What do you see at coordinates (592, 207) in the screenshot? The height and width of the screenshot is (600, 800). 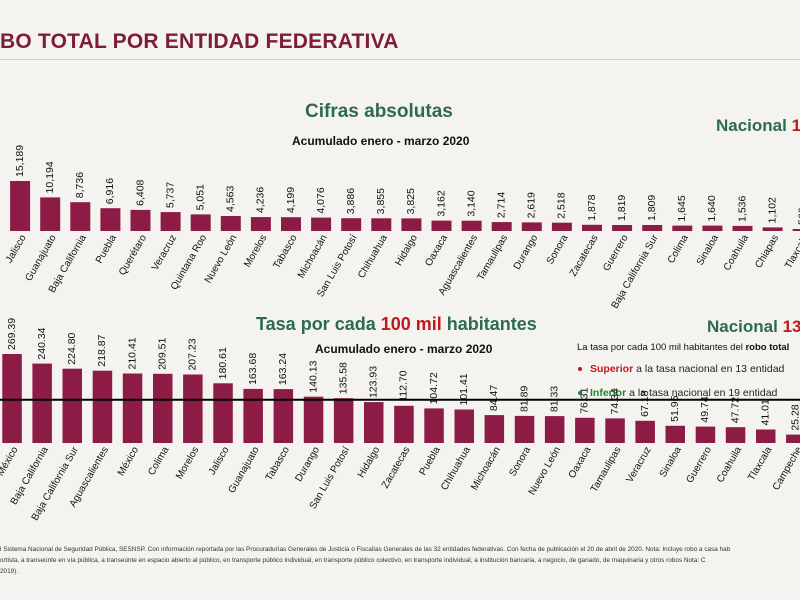 I see `chart1-value-label: 1,878` at bounding box center [592, 207].